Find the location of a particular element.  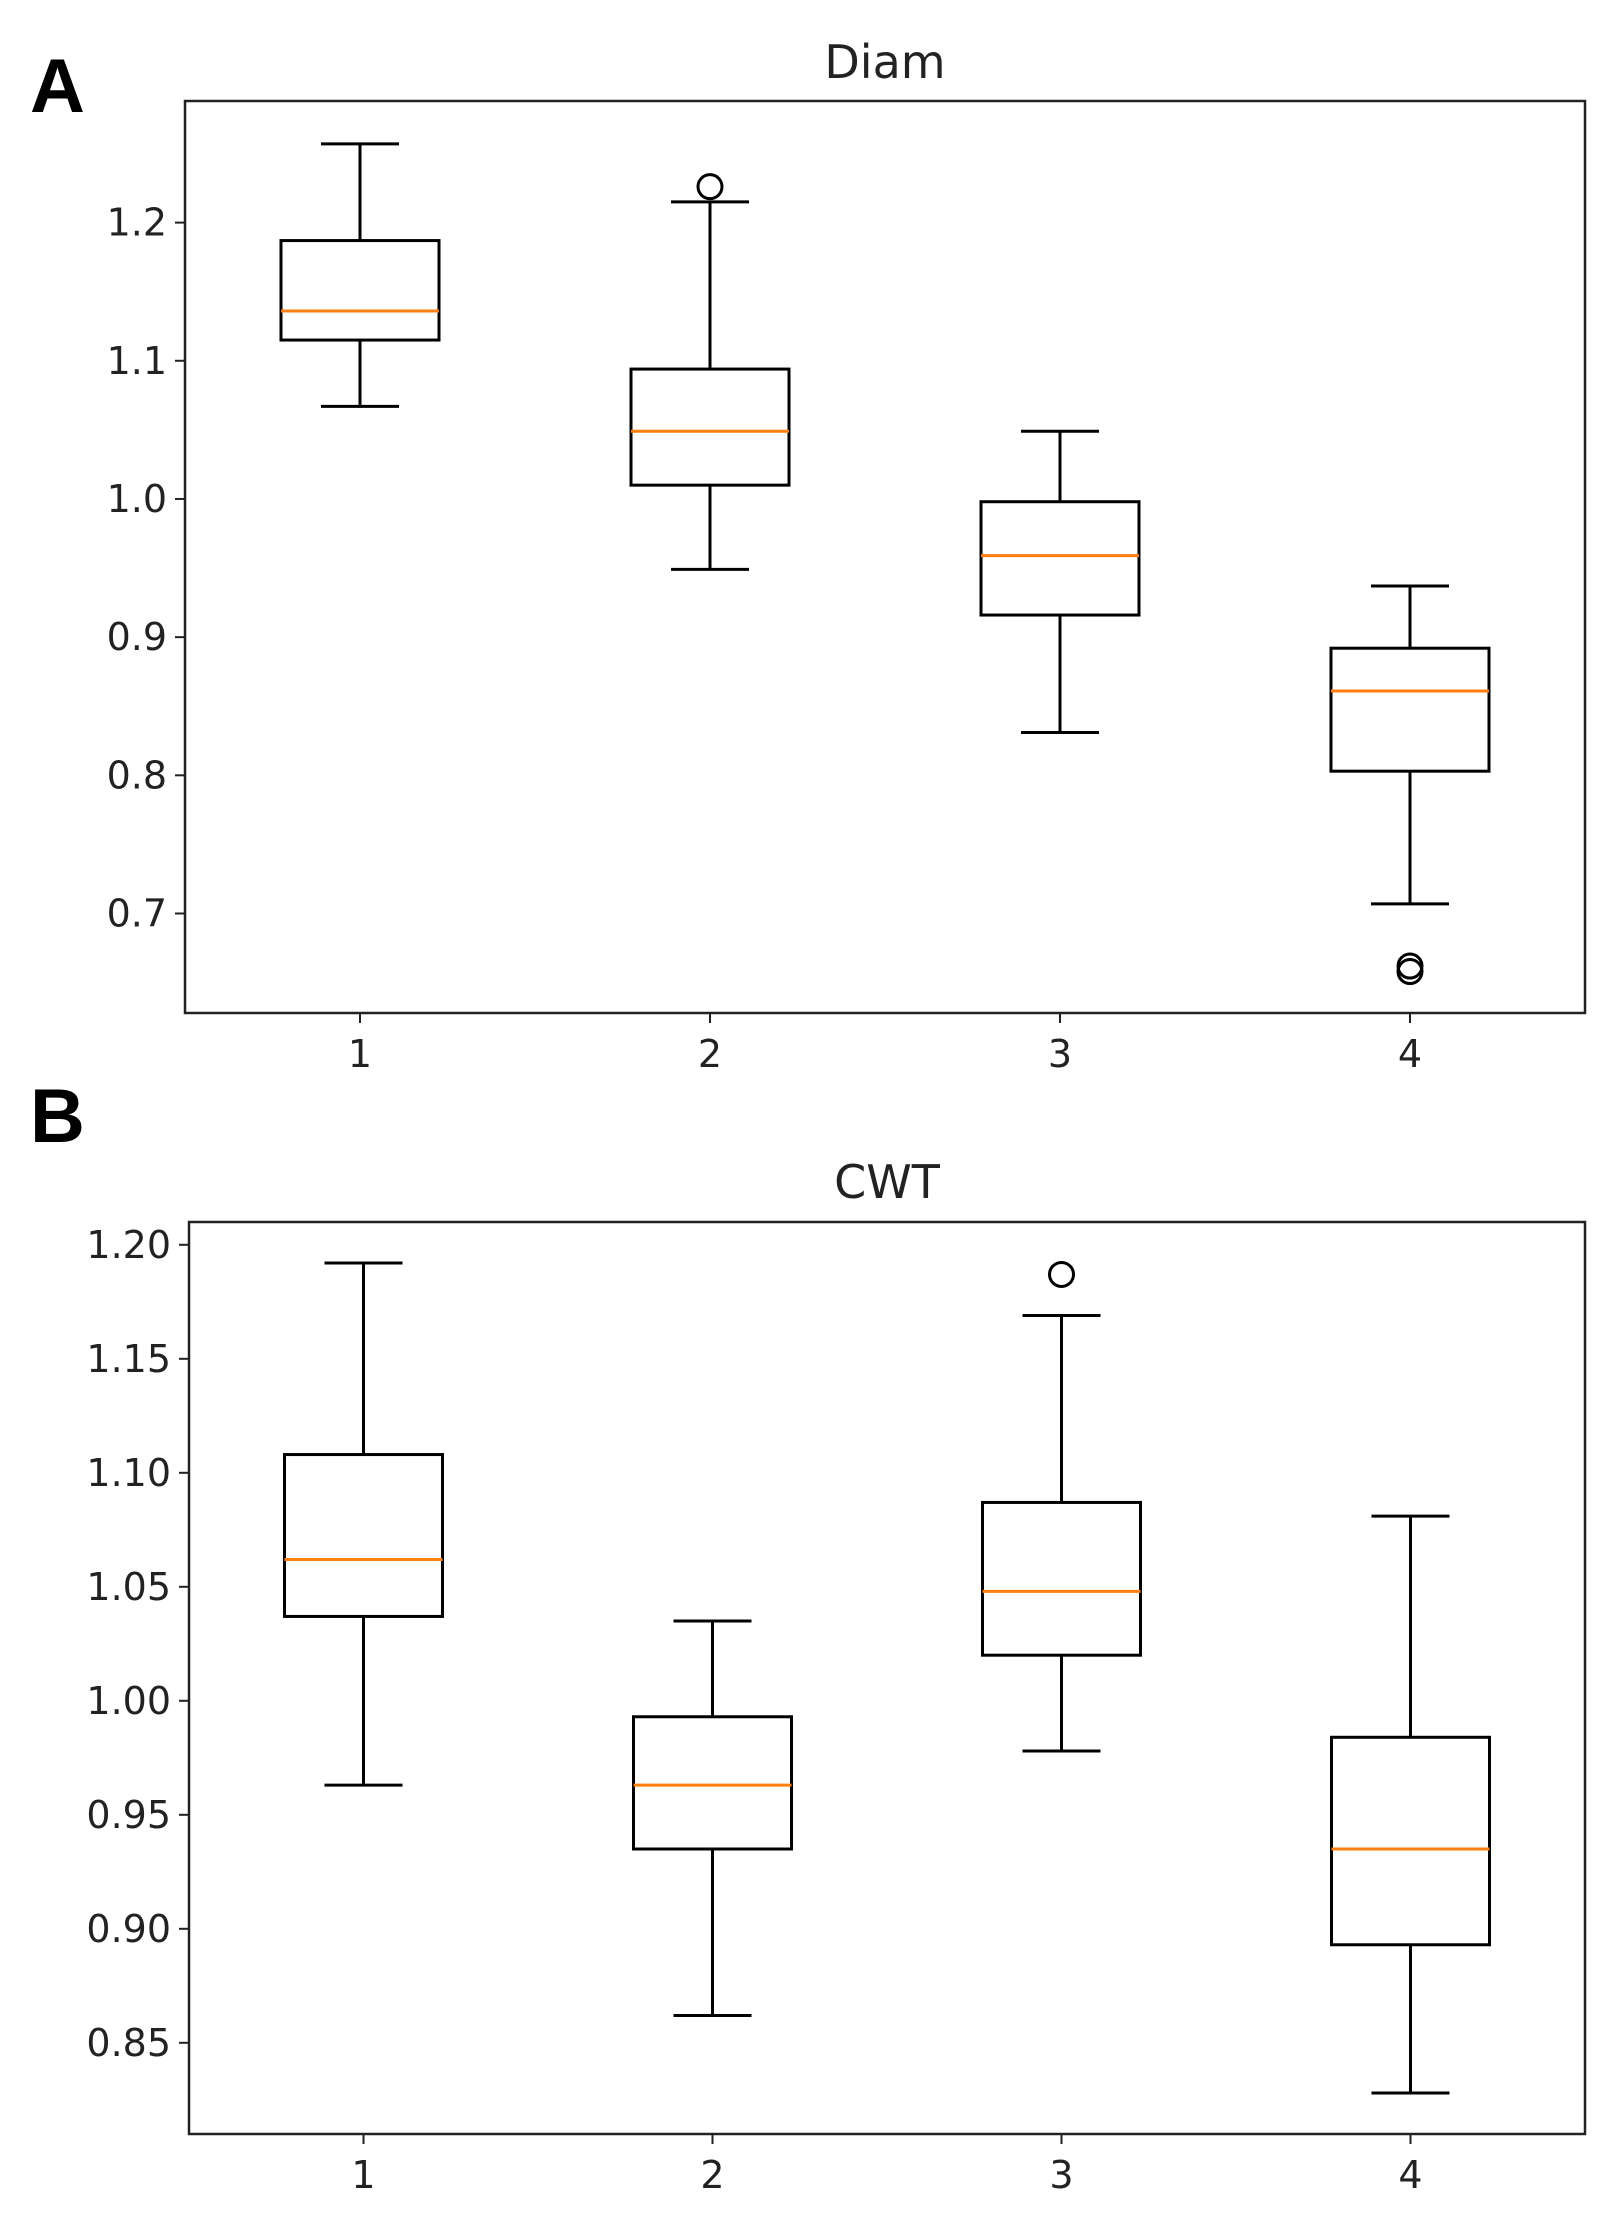

y-tick-label: 1.10 is located at coordinates (128, 1473).